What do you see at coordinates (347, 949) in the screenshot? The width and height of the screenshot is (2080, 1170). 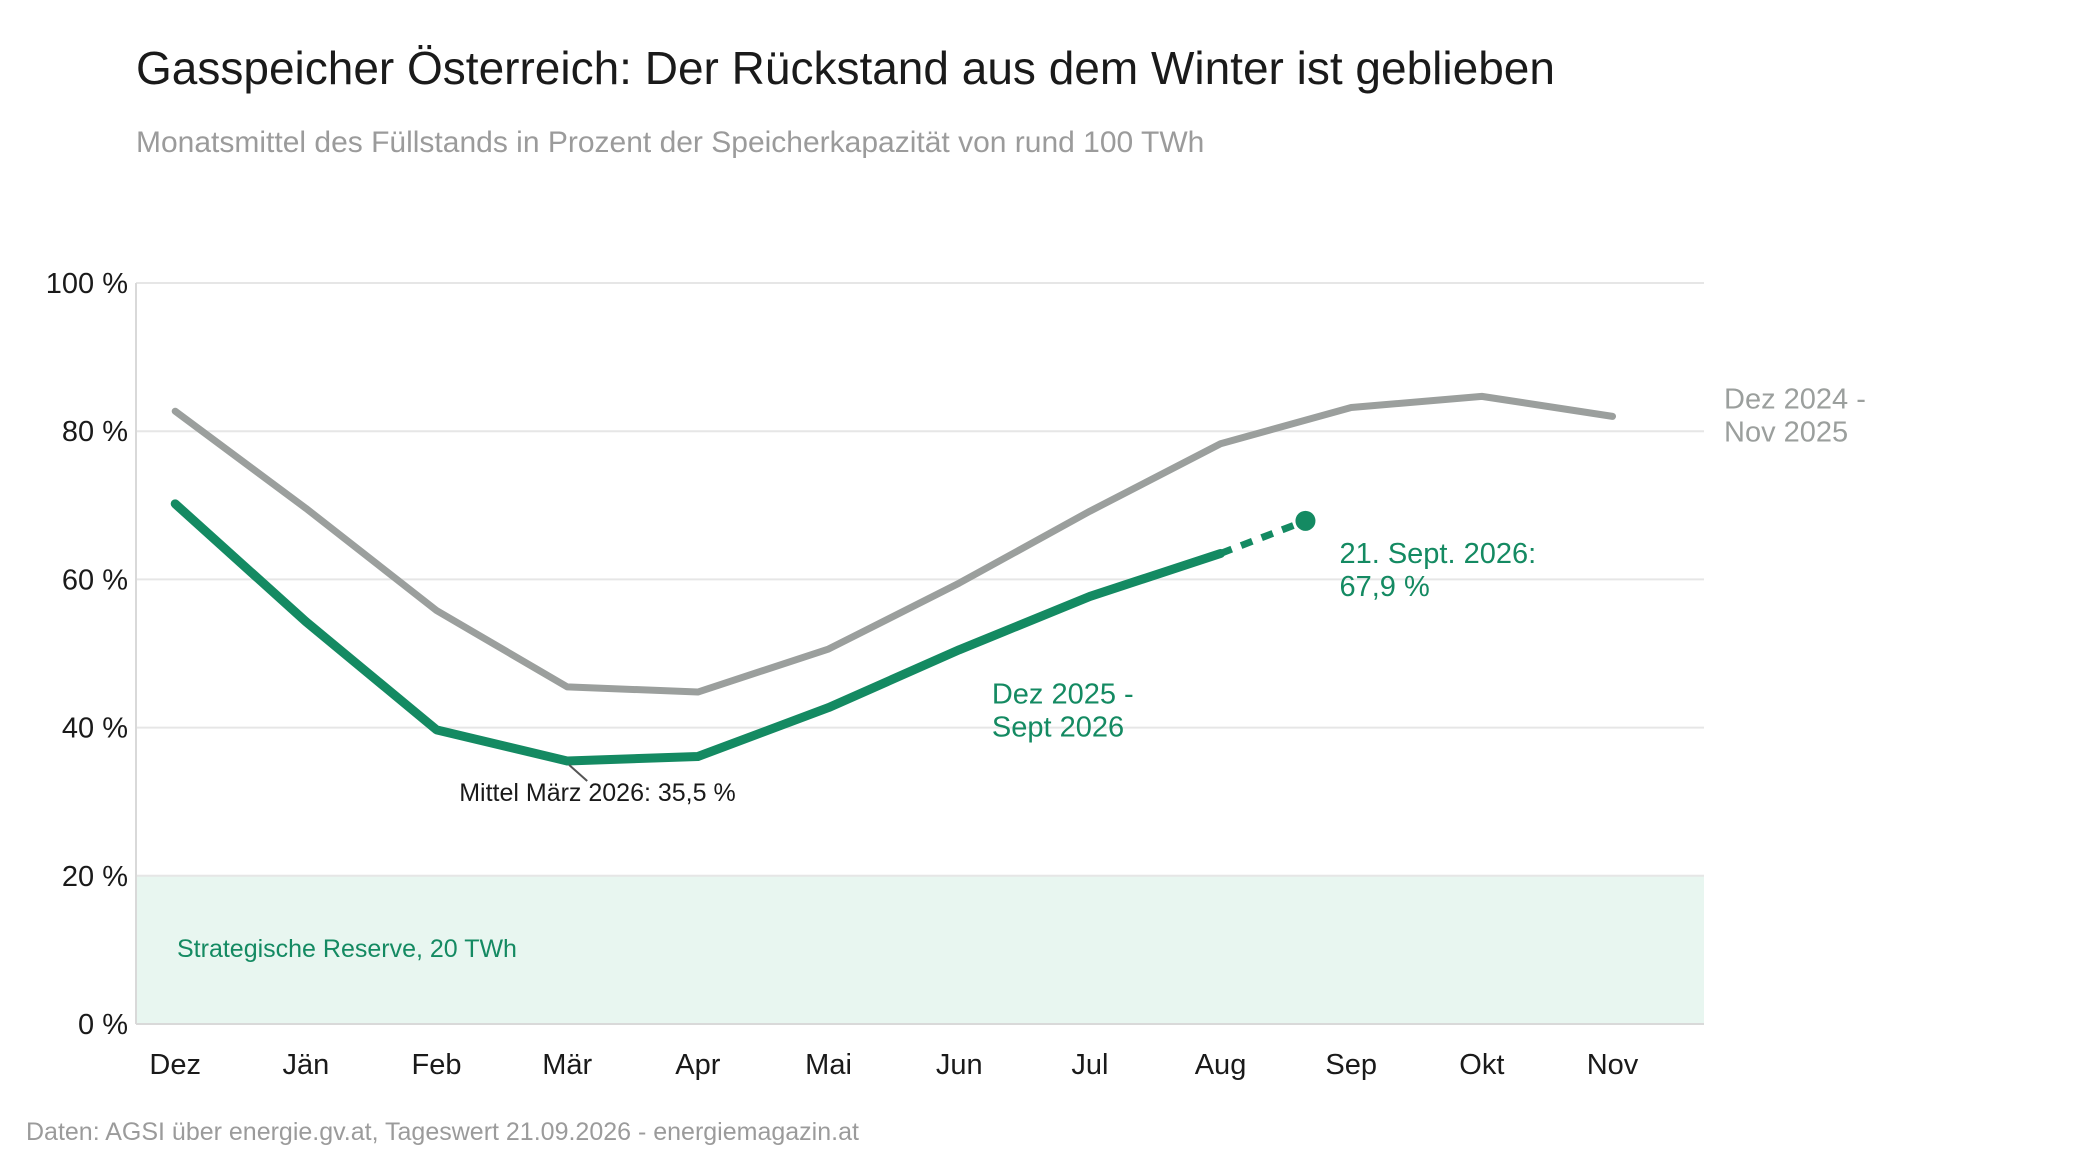 I see `strategic-reserve-label: Strategische Reserve, 20 TWh` at bounding box center [347, 949].